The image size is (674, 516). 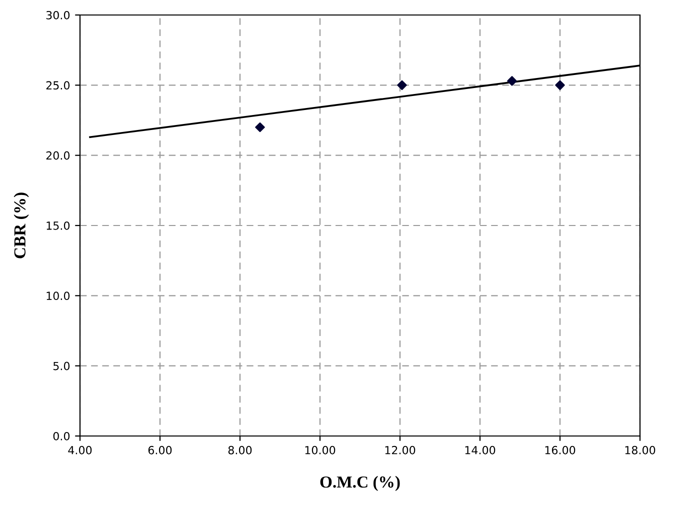 I want to click on y-axis-title: CBR (%), so click(x=21, y=225).